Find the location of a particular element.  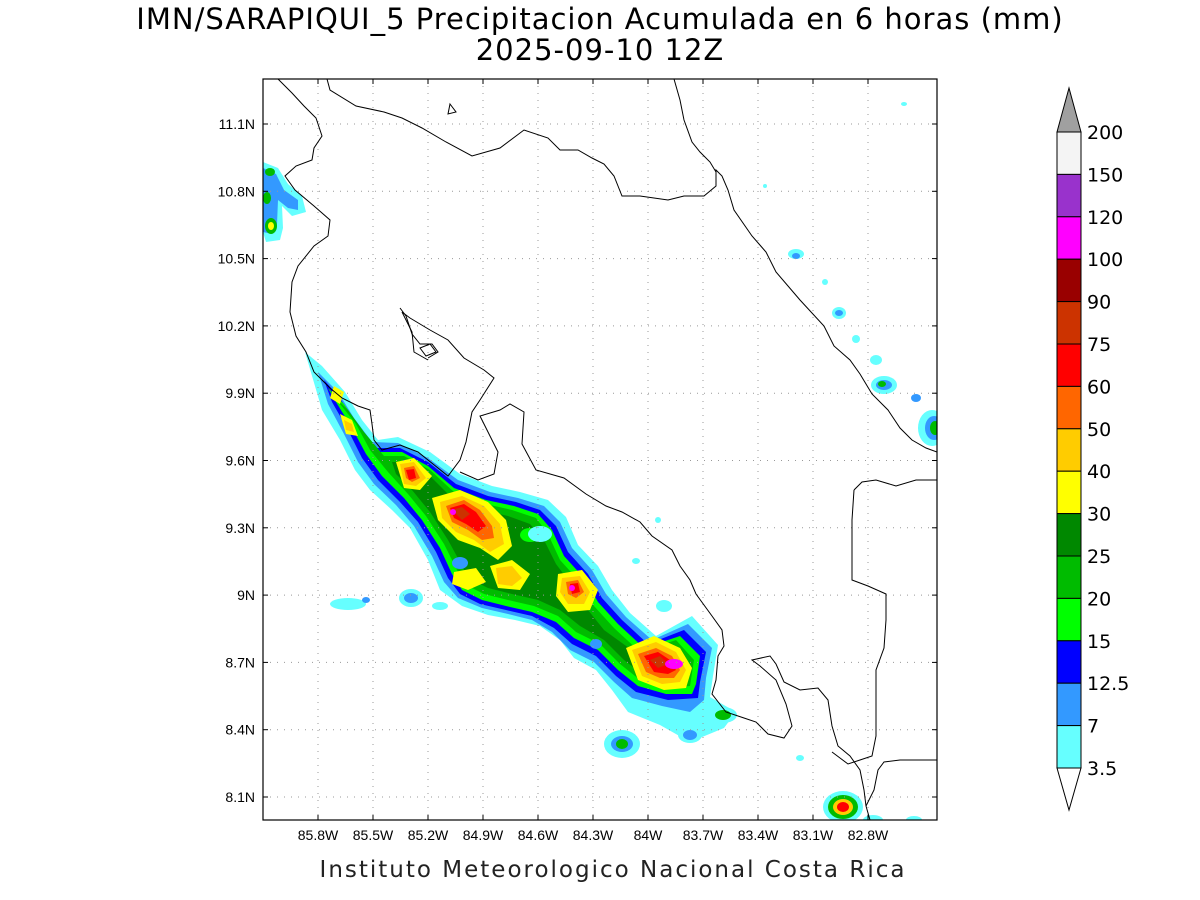

rain-patch-lightblue is located at coordinates (460, 563).